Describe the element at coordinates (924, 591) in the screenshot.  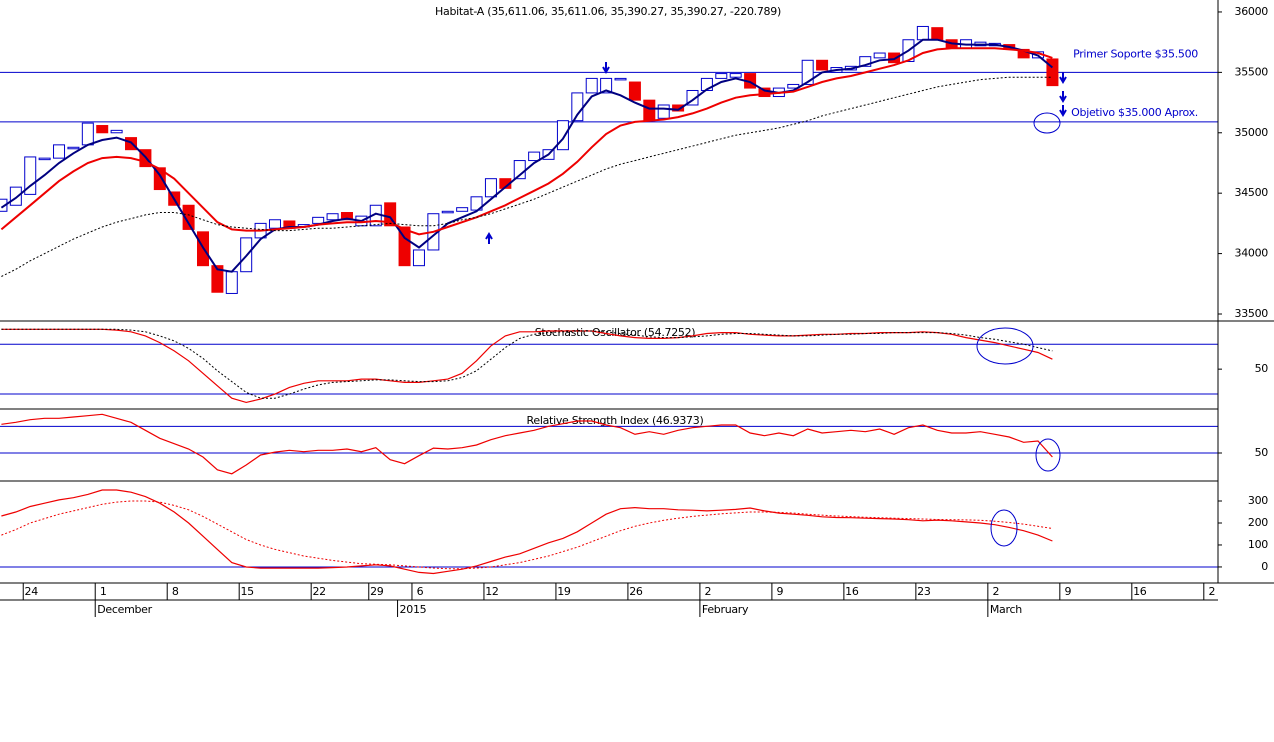
I see `x-tick-label: 23` at that location.